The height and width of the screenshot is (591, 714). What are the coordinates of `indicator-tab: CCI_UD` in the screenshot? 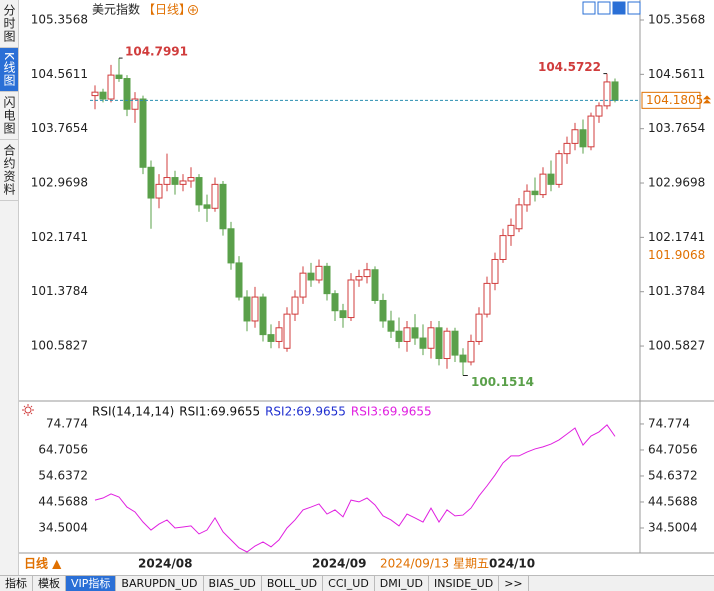 It's located at (349, 583).